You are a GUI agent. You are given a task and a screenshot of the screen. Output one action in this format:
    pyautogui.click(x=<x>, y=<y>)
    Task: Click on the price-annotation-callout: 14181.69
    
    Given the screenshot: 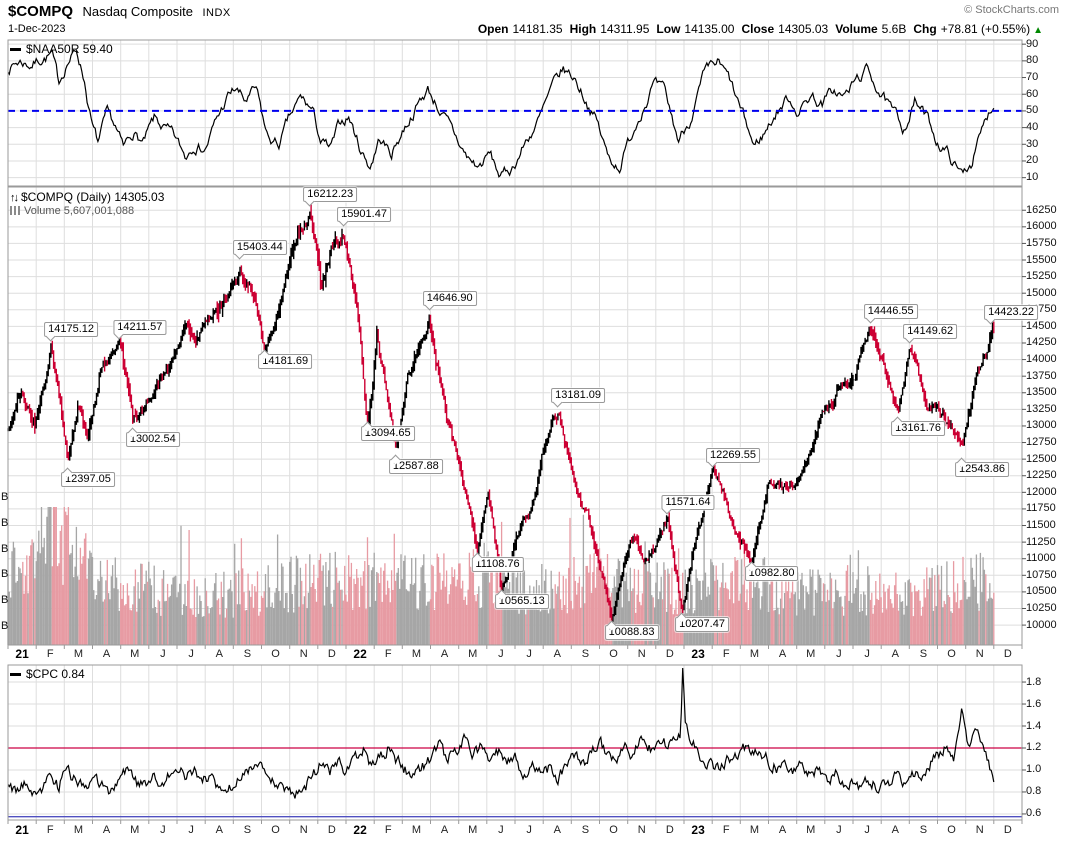 What is the action you would take?
    pyautogui.click(x=285, y=359)
    